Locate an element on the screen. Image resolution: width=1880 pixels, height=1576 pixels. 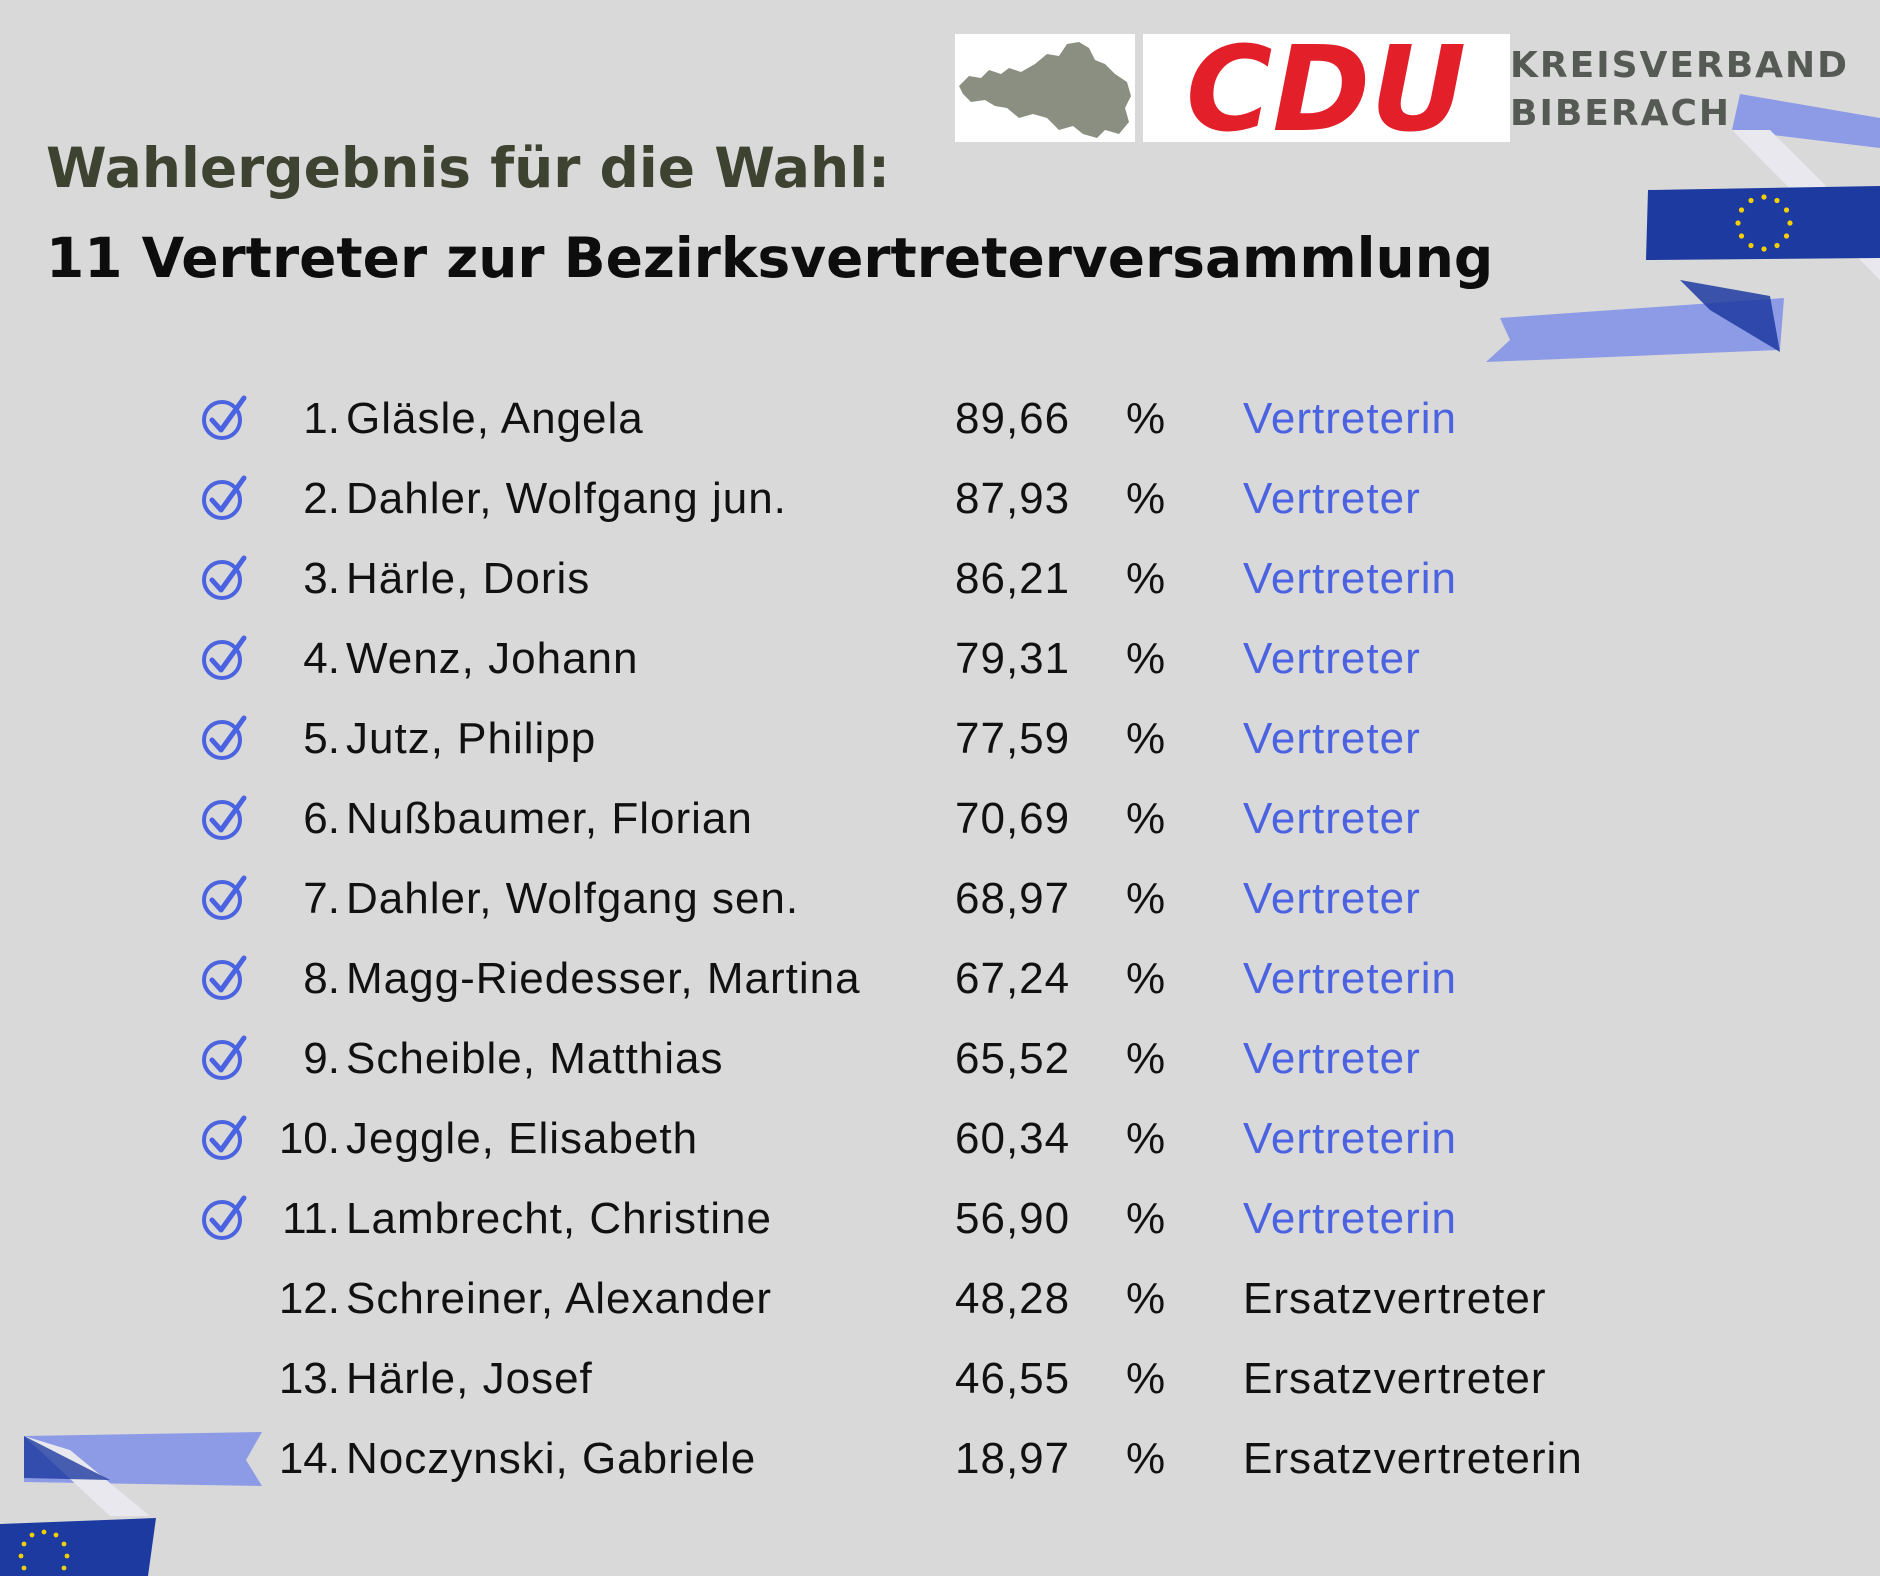
candidate-name: Dahler, Wolfgang jun. is located at coordinates (566, 498).